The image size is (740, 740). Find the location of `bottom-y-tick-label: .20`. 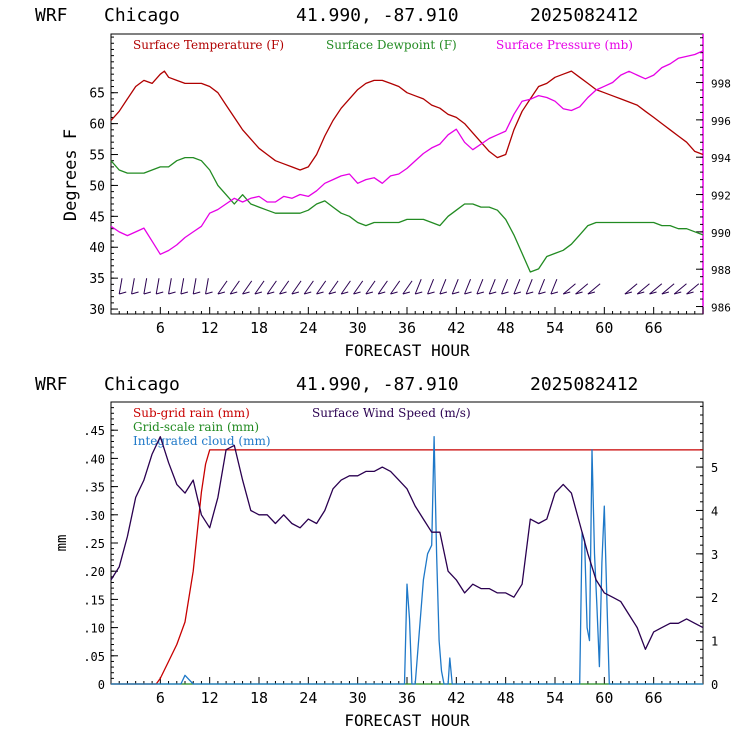

bottom-y-tick-label: .20 is located at coordinates (94, 572).